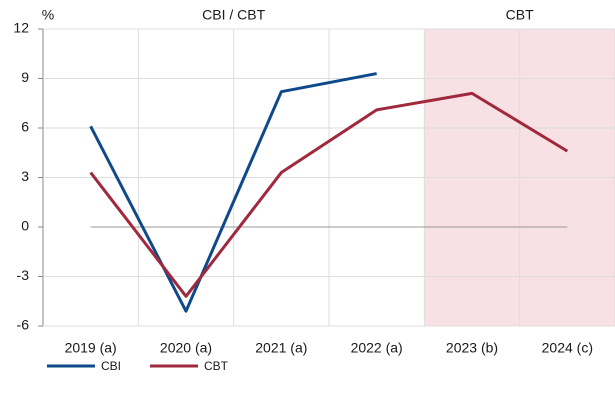 The height and width of the screenshot is (401, 615). What do you see at coordinates (216, 366) in the screenshot?
I see `legend-label: CBT` at bounding box center [216, 366].